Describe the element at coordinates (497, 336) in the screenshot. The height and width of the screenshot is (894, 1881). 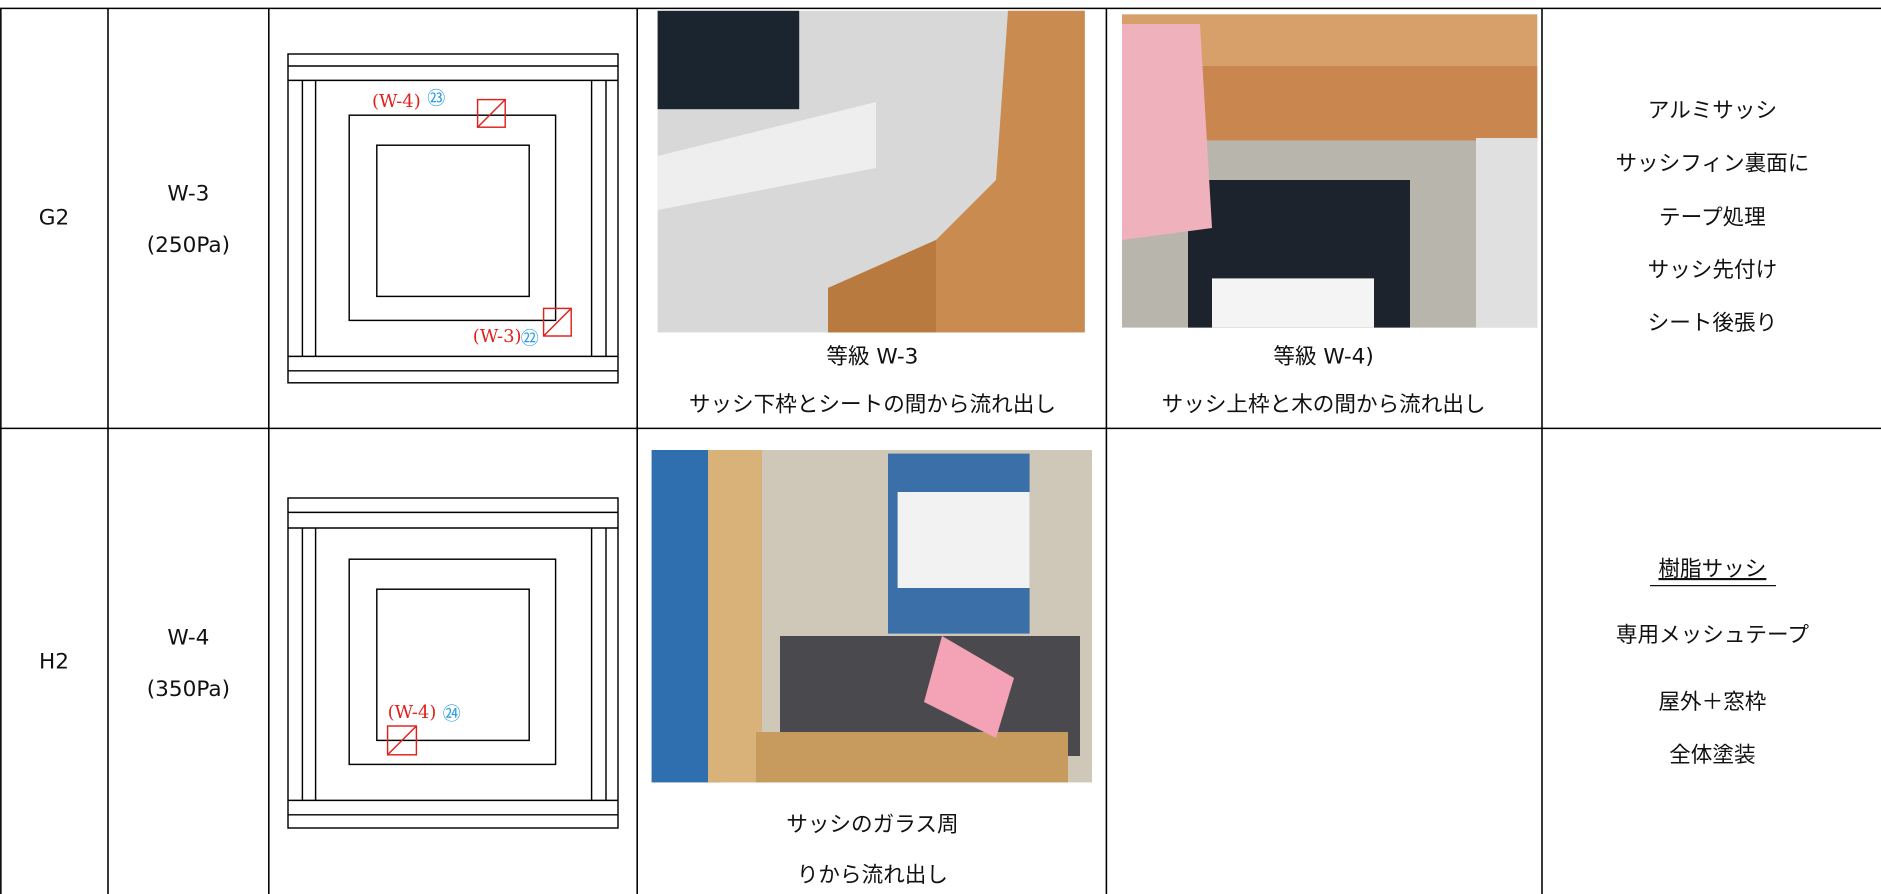
I see `diagram-label: (W-3)` at that location.